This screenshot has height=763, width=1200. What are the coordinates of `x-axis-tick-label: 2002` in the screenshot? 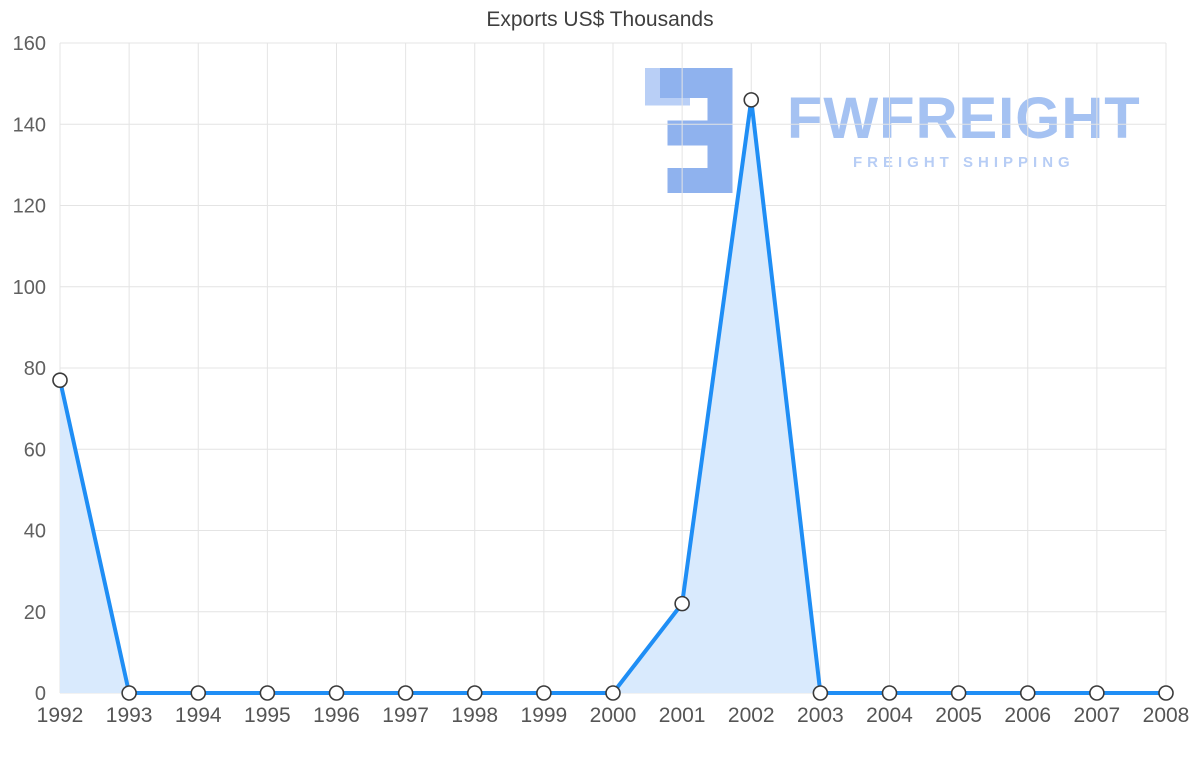 It's located at (751, 715).